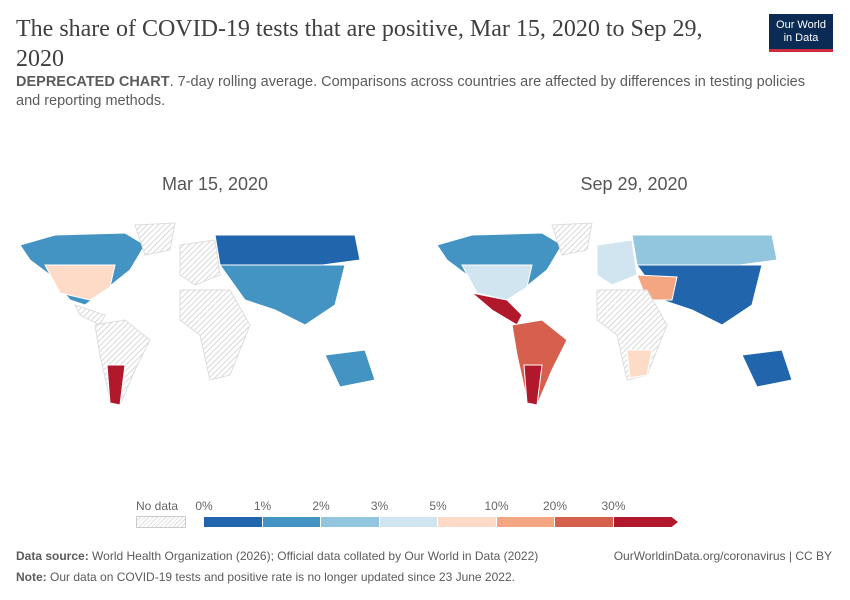 The width and height of the screenshot is (850, 600). I want to click on legend-tick-label: 30%, so click(613, 506).